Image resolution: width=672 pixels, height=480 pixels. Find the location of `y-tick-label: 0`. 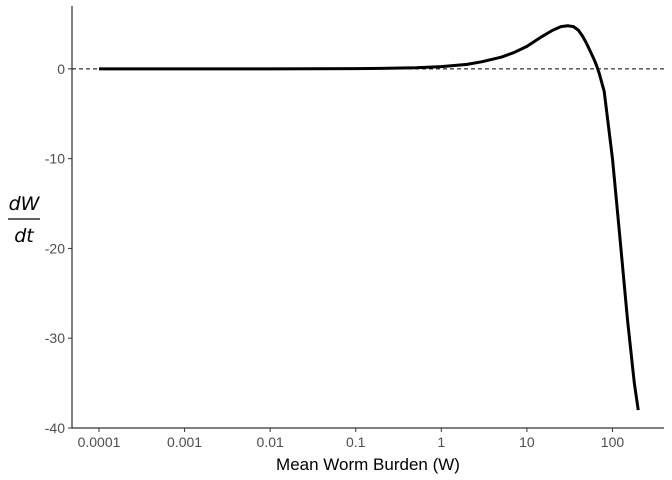

y-tick-label: 0 is located at coordinates (61, 69).